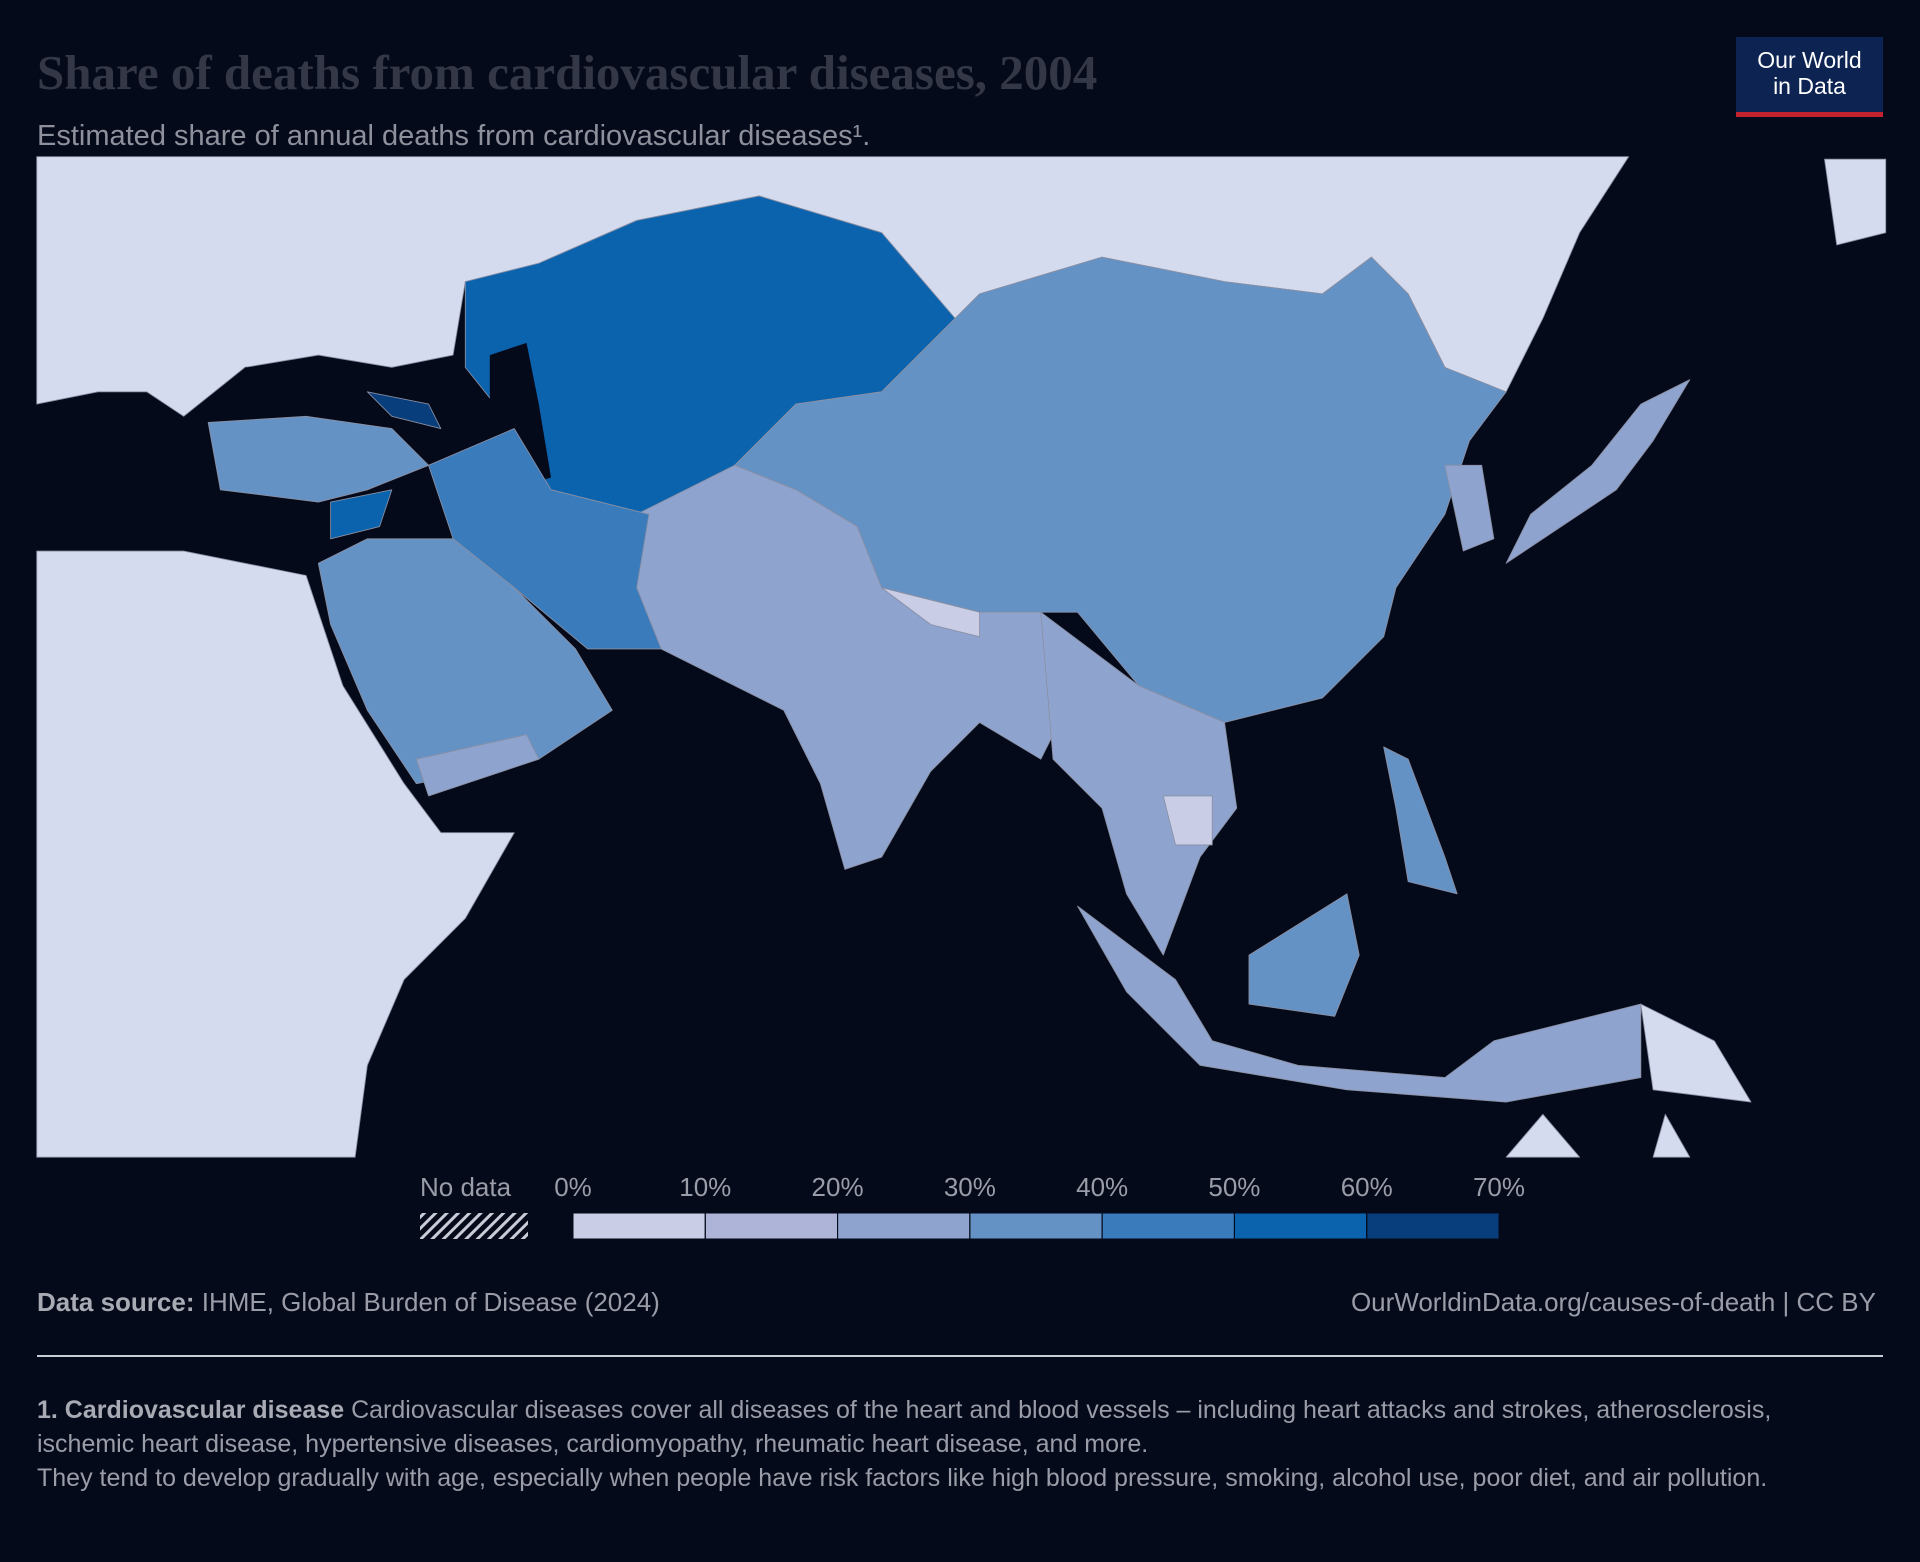 Image resolution: width=1920 pixels, height=1562 pixels. Describe the element at coordinates (1809, 86) in the screenshot. I see `logo-line: in Data` at that location.